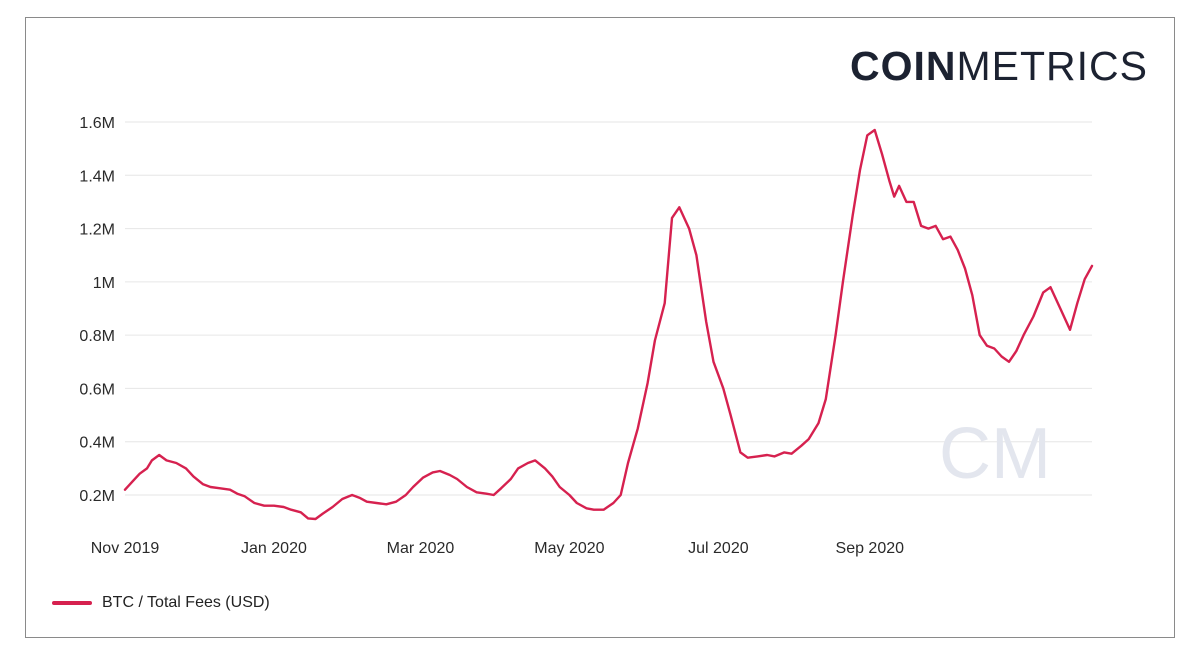  What do you see at coordinates (97, 310) in the screenshot?
I see `y-axis: 0.2M 0.4M 0.6M 0.8M 1M 1.2M 1.4M 1.6M` at bounding box center [97, 310].